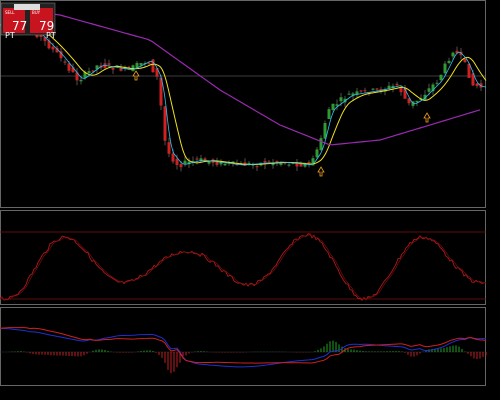  What do you see at coordinates (27, 7) in the screenshot?
I see `lot-field` at bounding box center [27, 7].